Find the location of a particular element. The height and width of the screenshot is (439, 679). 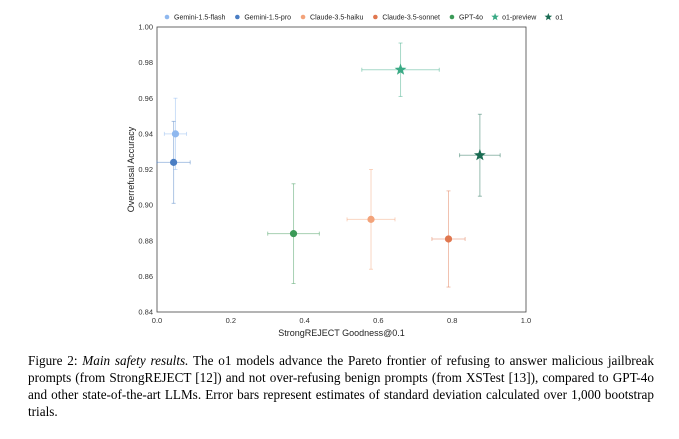

y-tick-label: 0.90 is located at coordinates (145, 205).